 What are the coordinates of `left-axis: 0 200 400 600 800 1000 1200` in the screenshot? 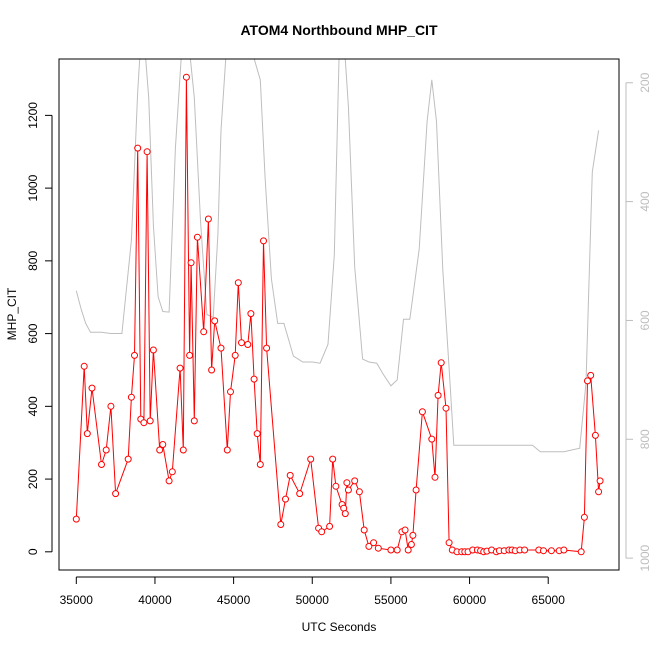 It's located at (39, 328).